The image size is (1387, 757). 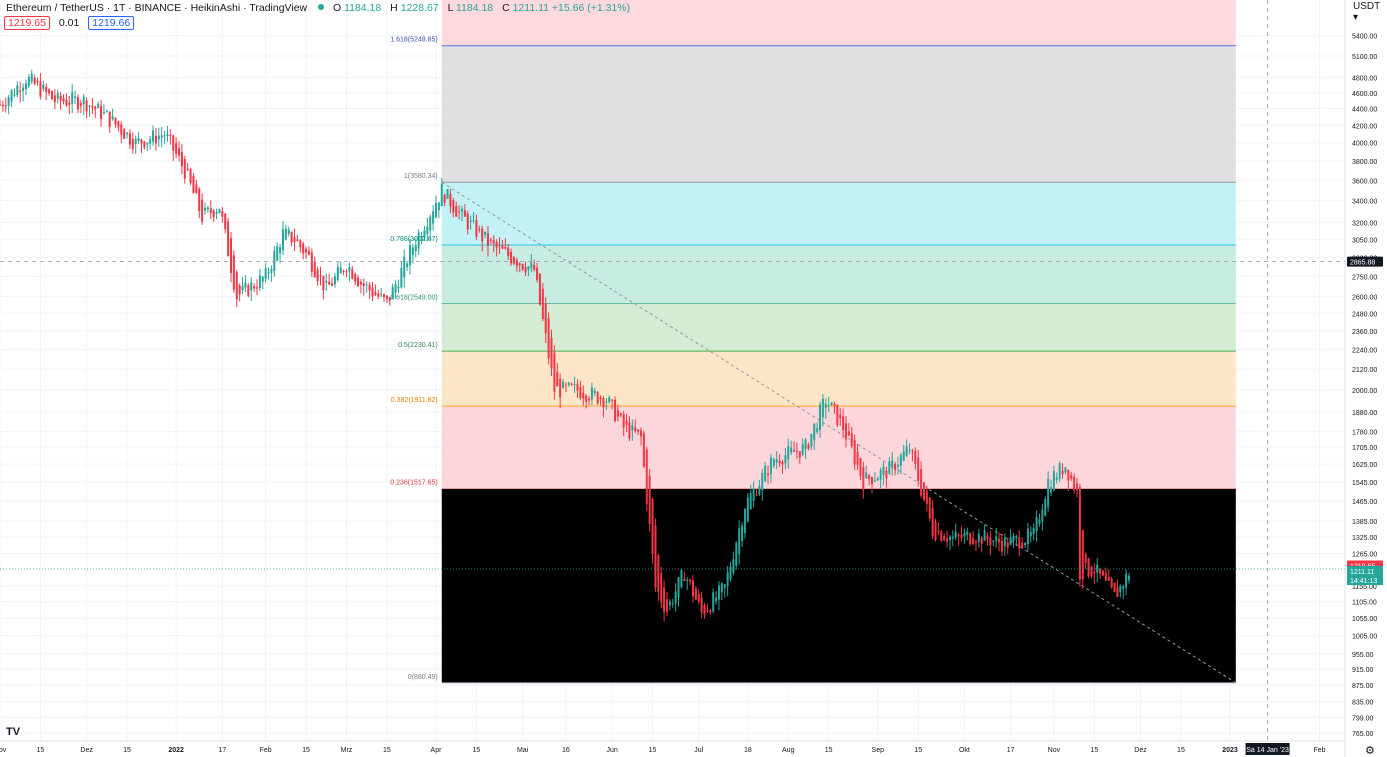 What do you see at coordinates (1364, 162) in the screenshot?
I see `price-tick-label: 3800.00` at bounding box center [1364, 162].